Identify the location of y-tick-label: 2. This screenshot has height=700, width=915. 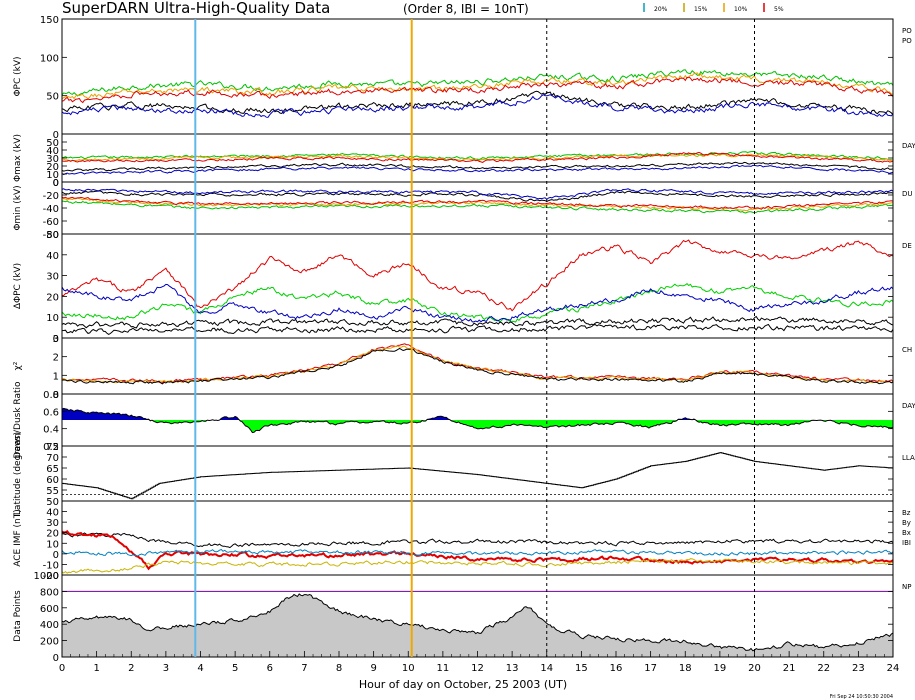
(56, 358).